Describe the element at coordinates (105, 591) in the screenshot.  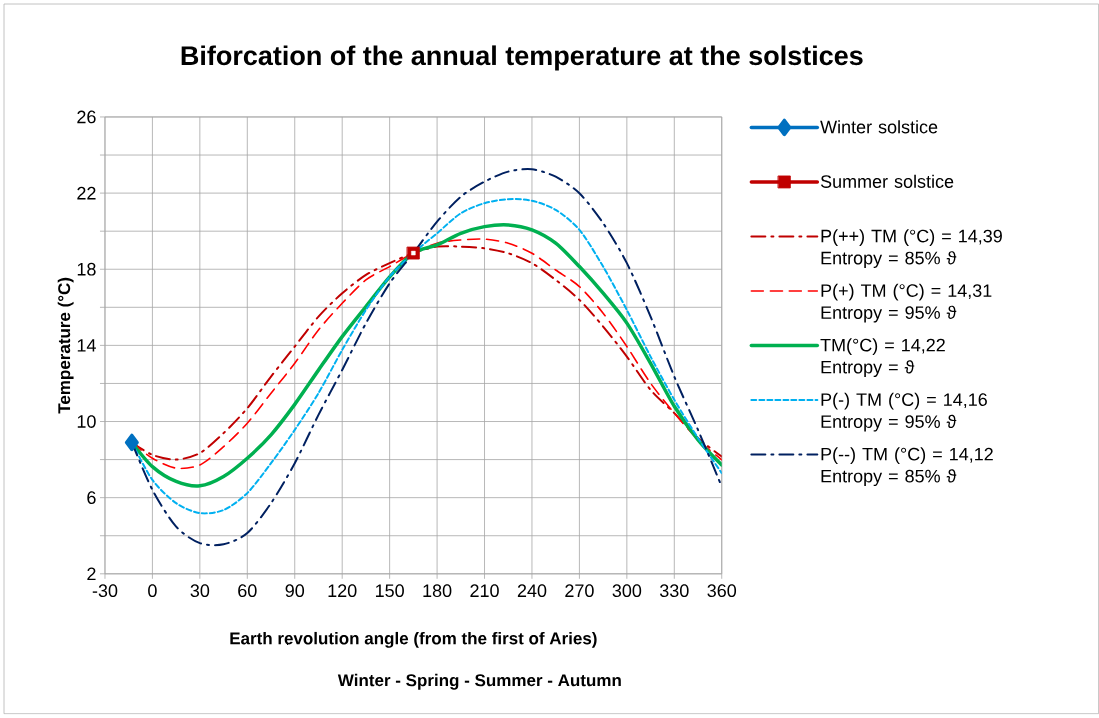
I see `x-tick-label: -30` at that location.